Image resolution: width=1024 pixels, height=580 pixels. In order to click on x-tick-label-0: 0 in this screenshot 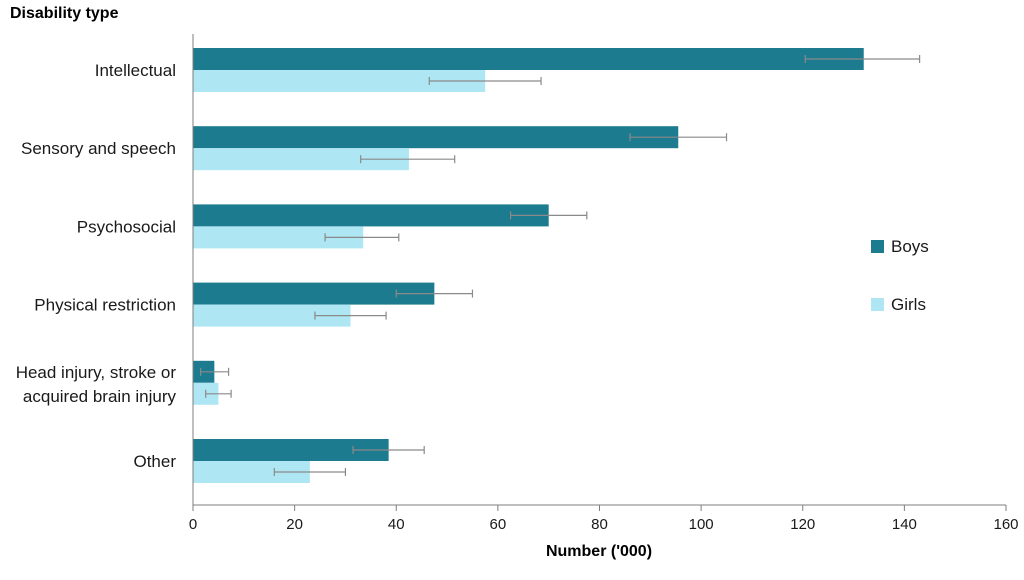, I will do `click(193, 524)`.